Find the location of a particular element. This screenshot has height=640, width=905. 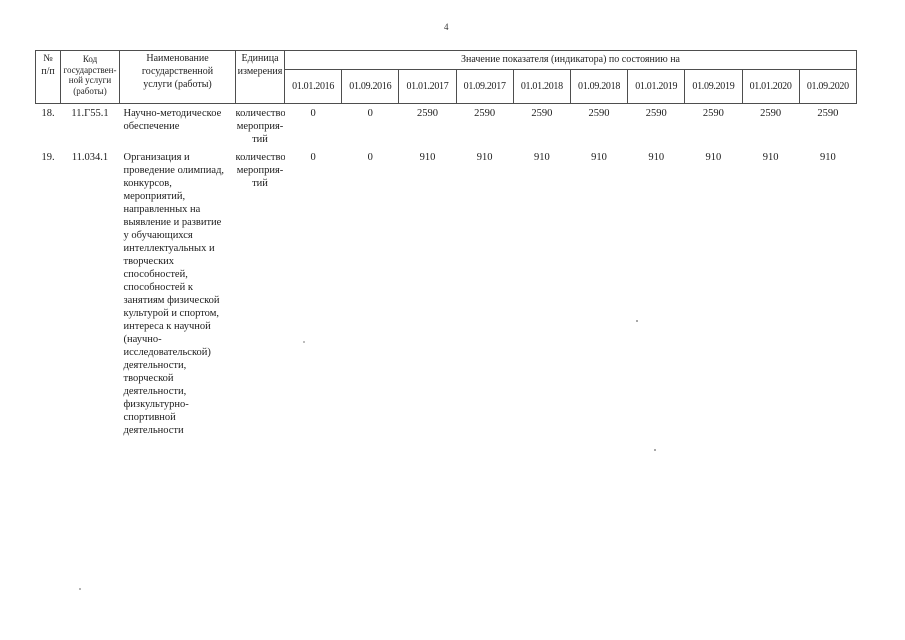

service-code: 11.Г55.1 is located at coordinates (90, 113).